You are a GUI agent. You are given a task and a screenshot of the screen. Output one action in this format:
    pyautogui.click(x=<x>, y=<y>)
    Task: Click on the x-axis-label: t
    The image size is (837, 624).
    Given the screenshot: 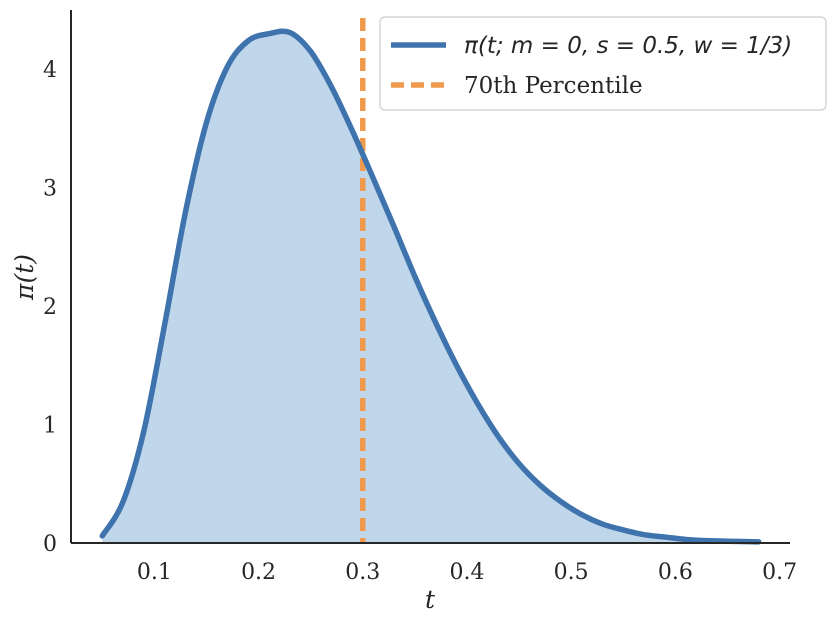 What is the action you would take?
    pyautogui.click(x=430, y=599)
    